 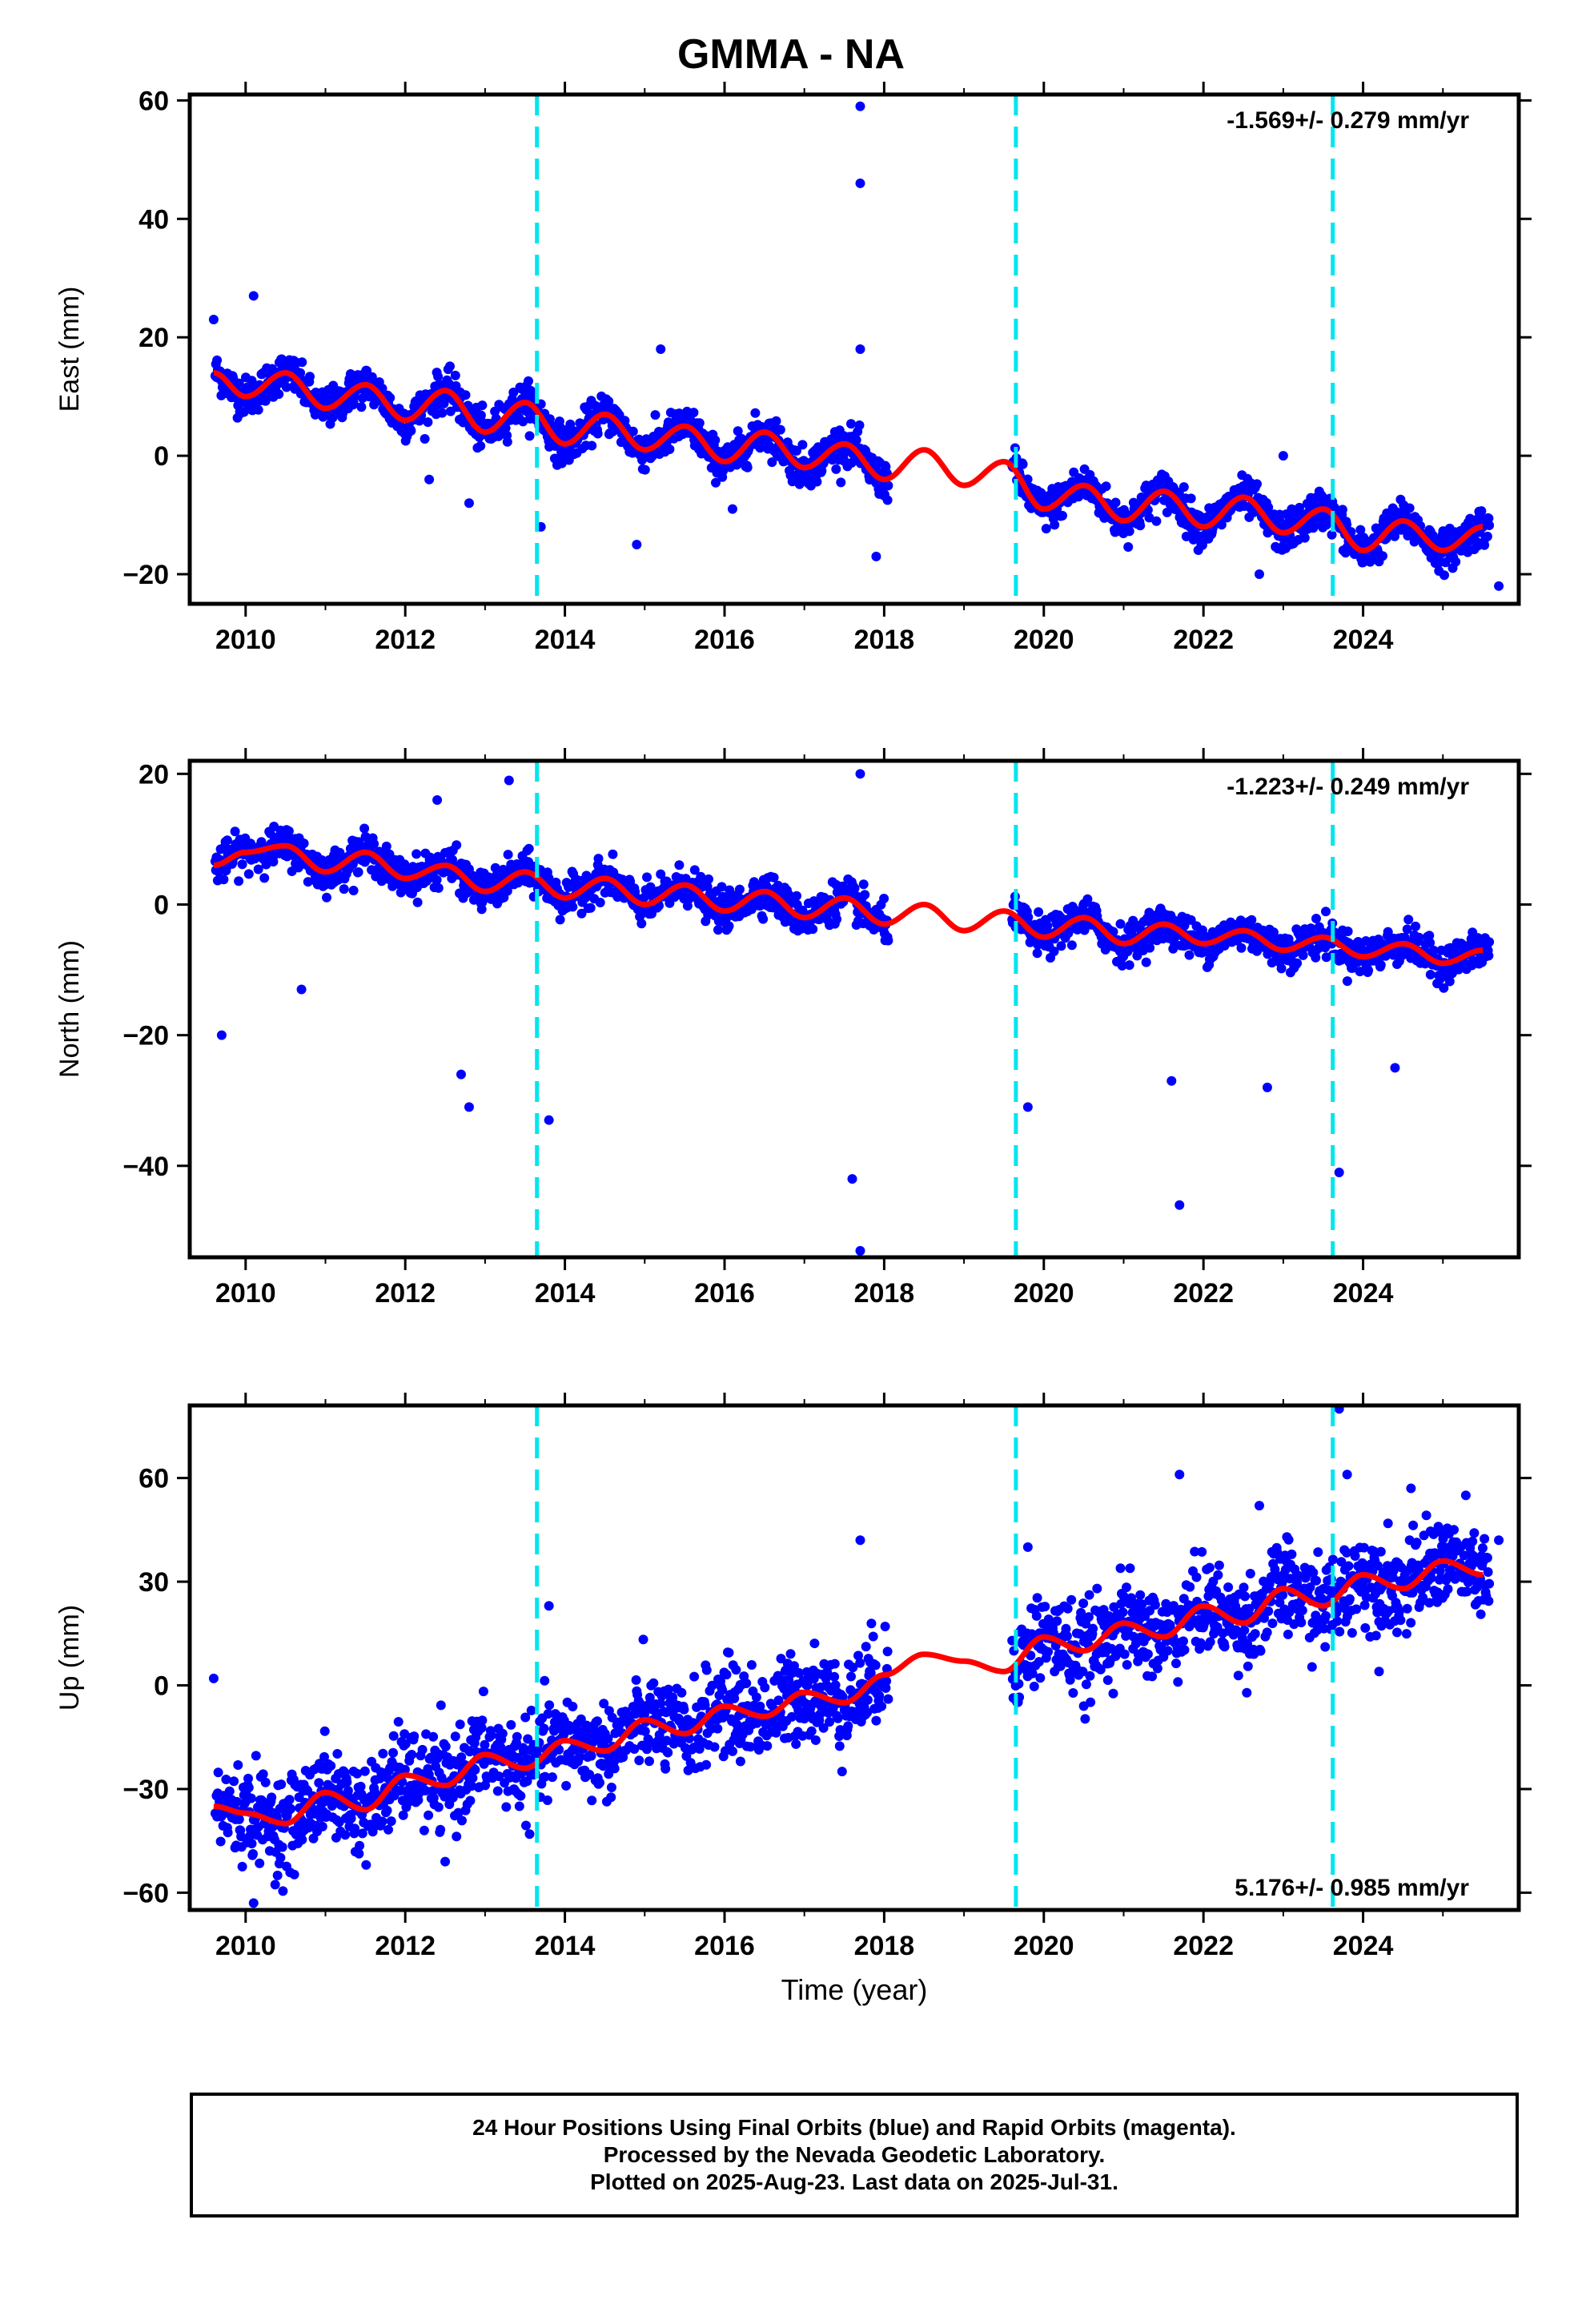 I want to click on x-tick-label: 2024, so click(x=1363, y=640).